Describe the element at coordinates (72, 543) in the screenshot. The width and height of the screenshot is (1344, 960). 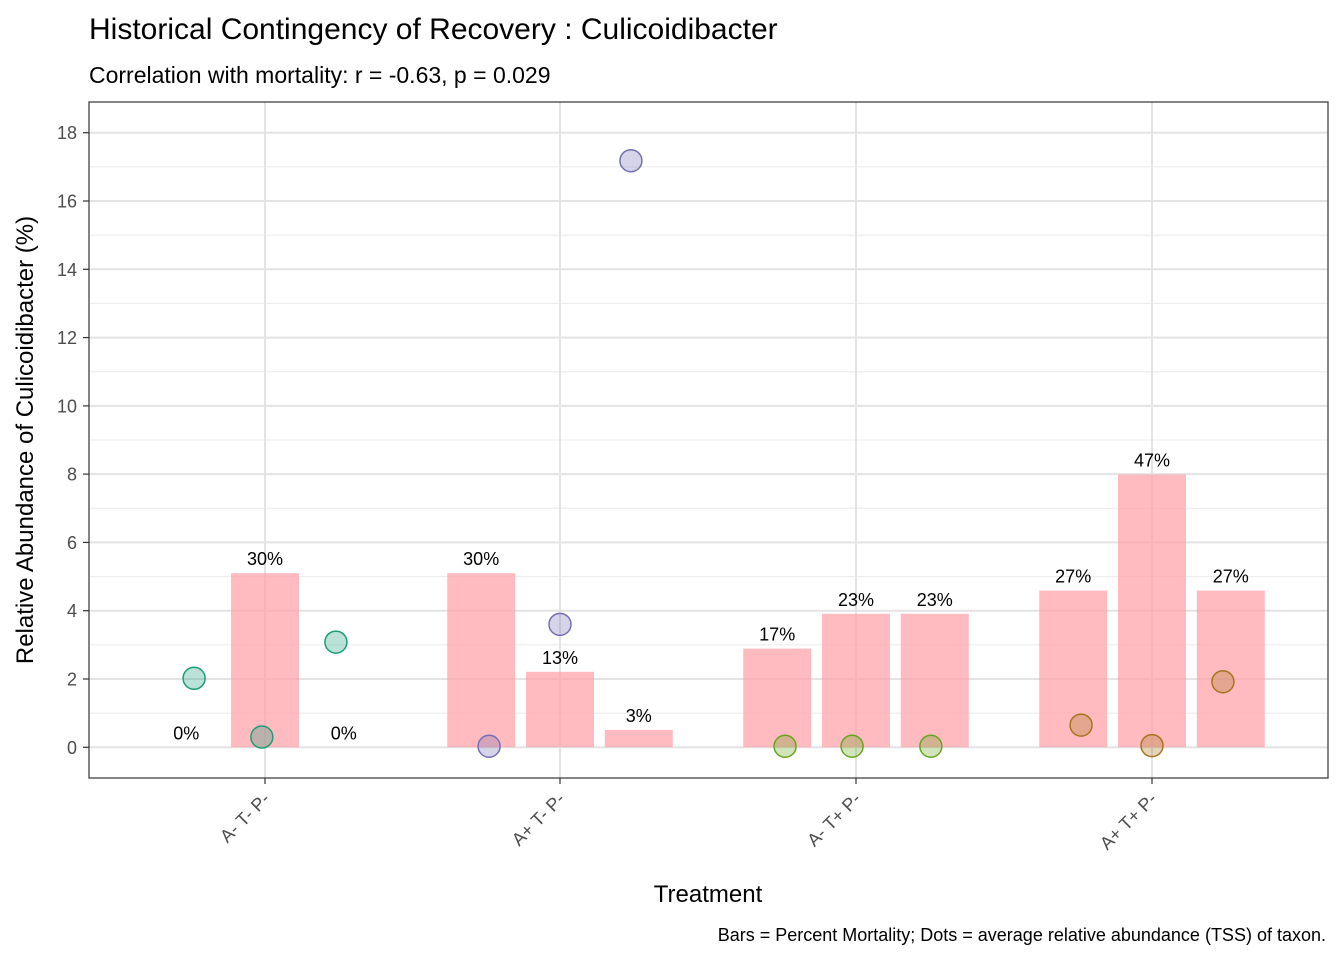
I see `y-tick-label: 6` at that location.